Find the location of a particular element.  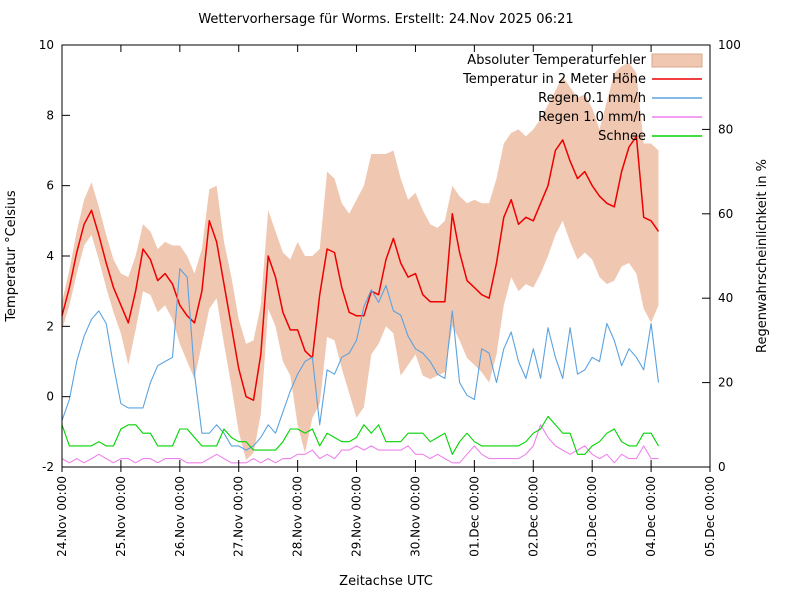

y-tick-label-left: 0 is located at coordinates (50, 397).